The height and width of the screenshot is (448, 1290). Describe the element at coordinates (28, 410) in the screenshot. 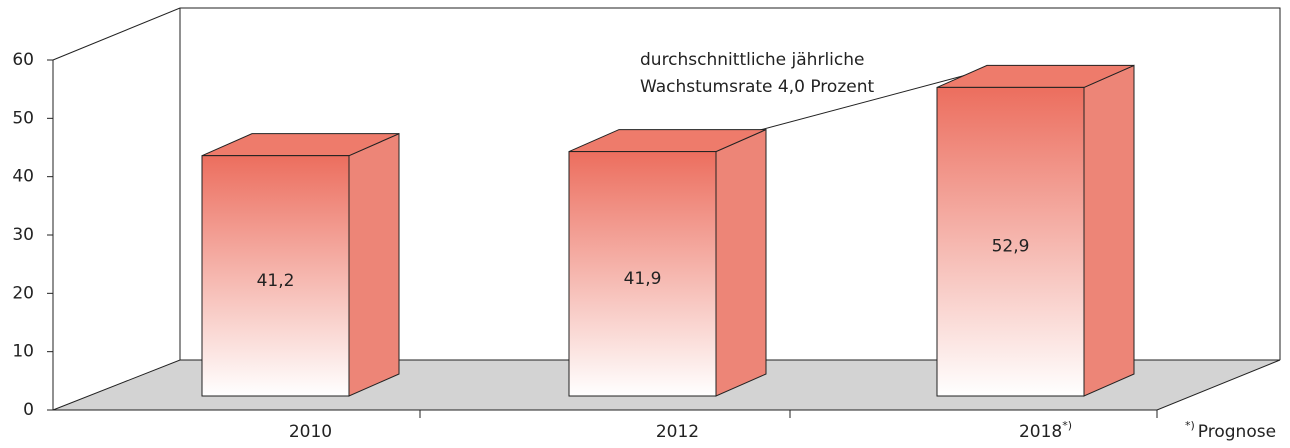

I see `y-tick-label: 0` at that location.